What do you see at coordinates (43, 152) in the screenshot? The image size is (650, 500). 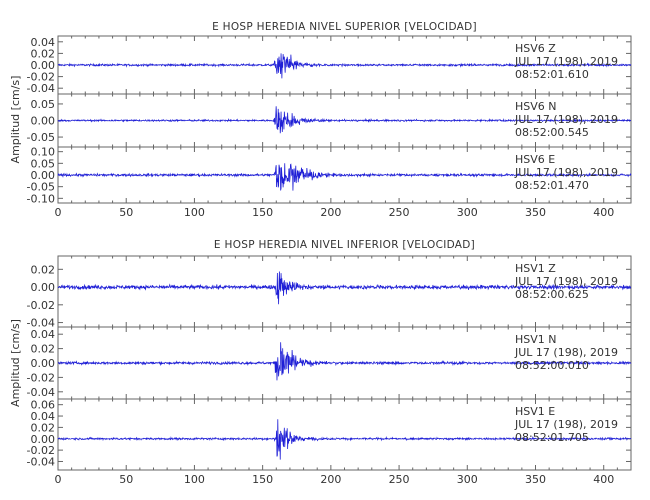 I see `y-tick-label: 0.10` at bounding box center [43, 152].